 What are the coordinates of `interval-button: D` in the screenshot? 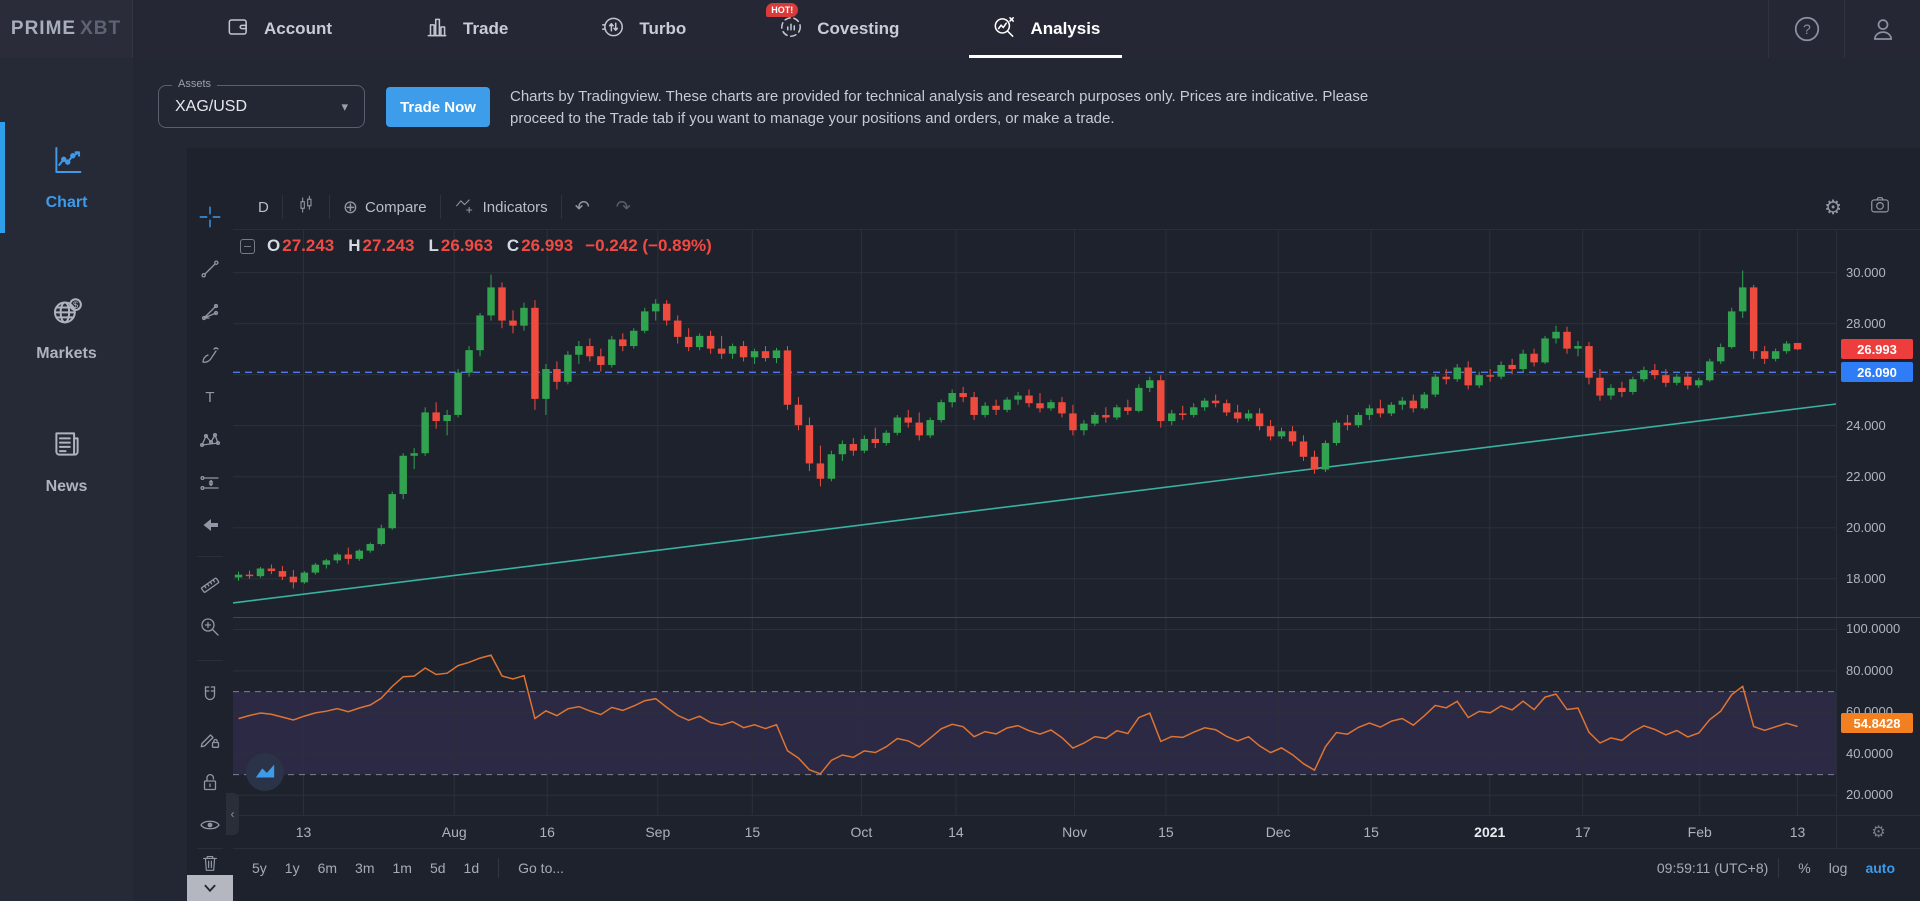 It's located at (263, 207).